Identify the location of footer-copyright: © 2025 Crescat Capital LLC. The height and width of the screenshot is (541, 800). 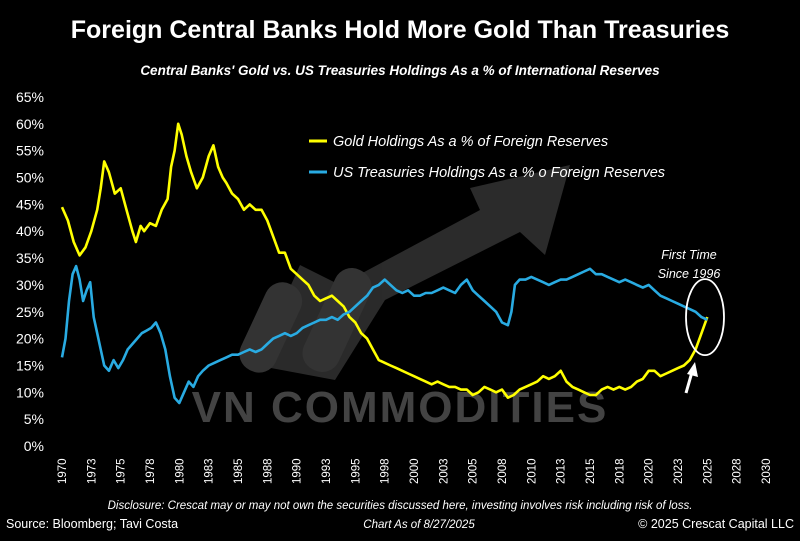
(716, 524).